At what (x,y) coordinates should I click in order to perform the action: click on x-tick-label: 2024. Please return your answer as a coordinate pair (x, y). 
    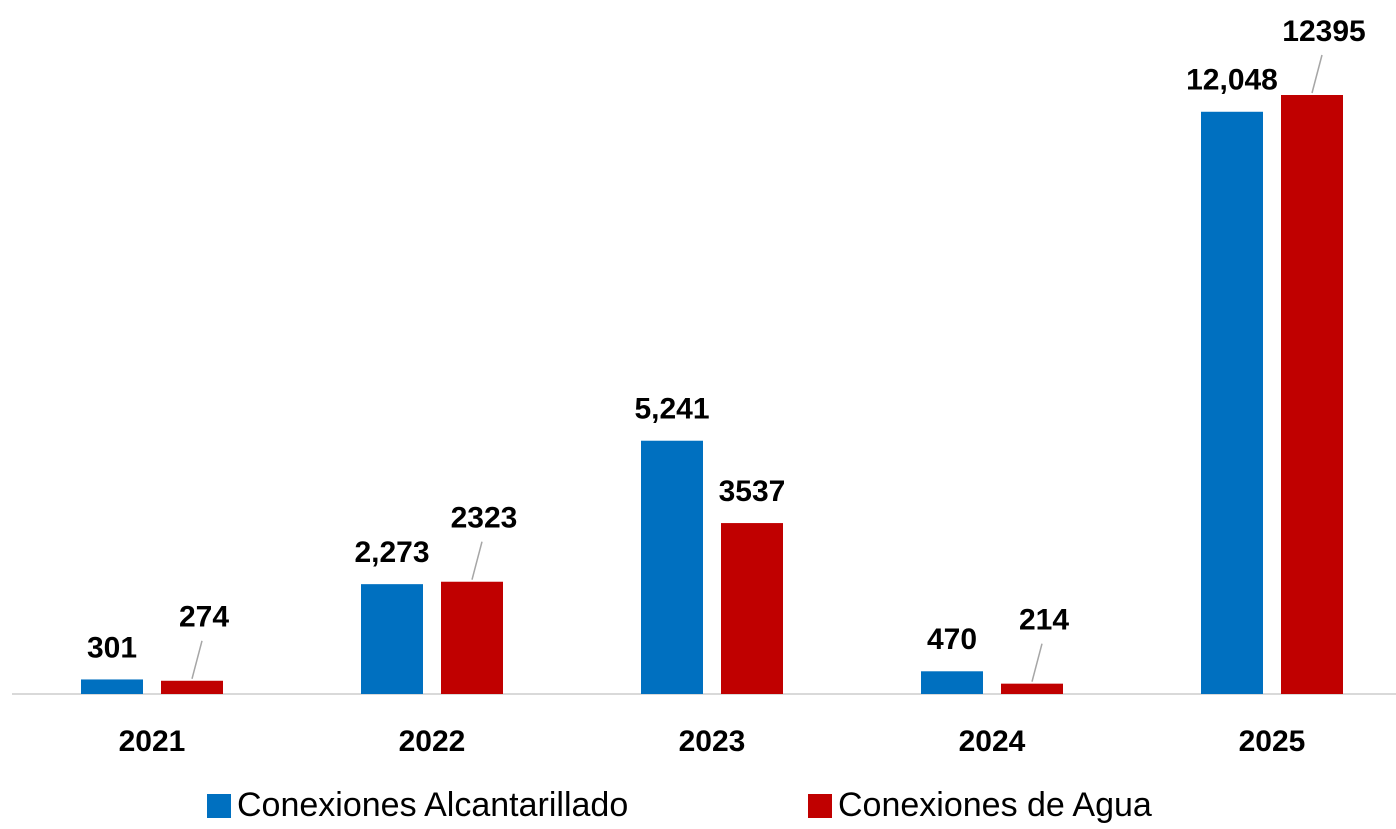
    Looking at the image, I should click on (992, 741).